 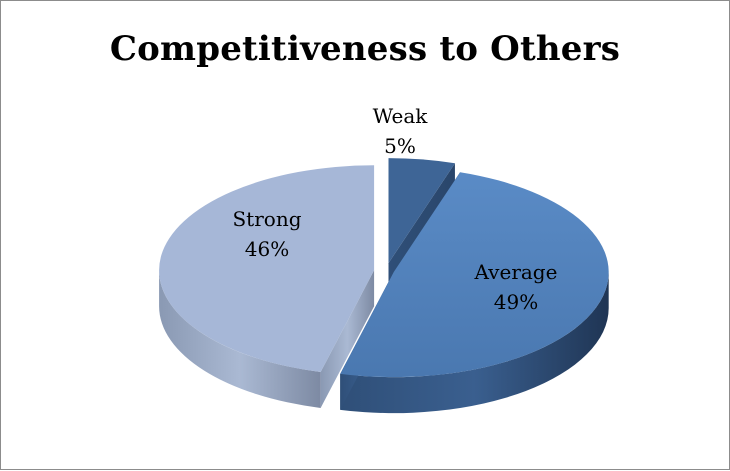 I want to click on slice-value-strong: 46%, so click(x=267, y=249).